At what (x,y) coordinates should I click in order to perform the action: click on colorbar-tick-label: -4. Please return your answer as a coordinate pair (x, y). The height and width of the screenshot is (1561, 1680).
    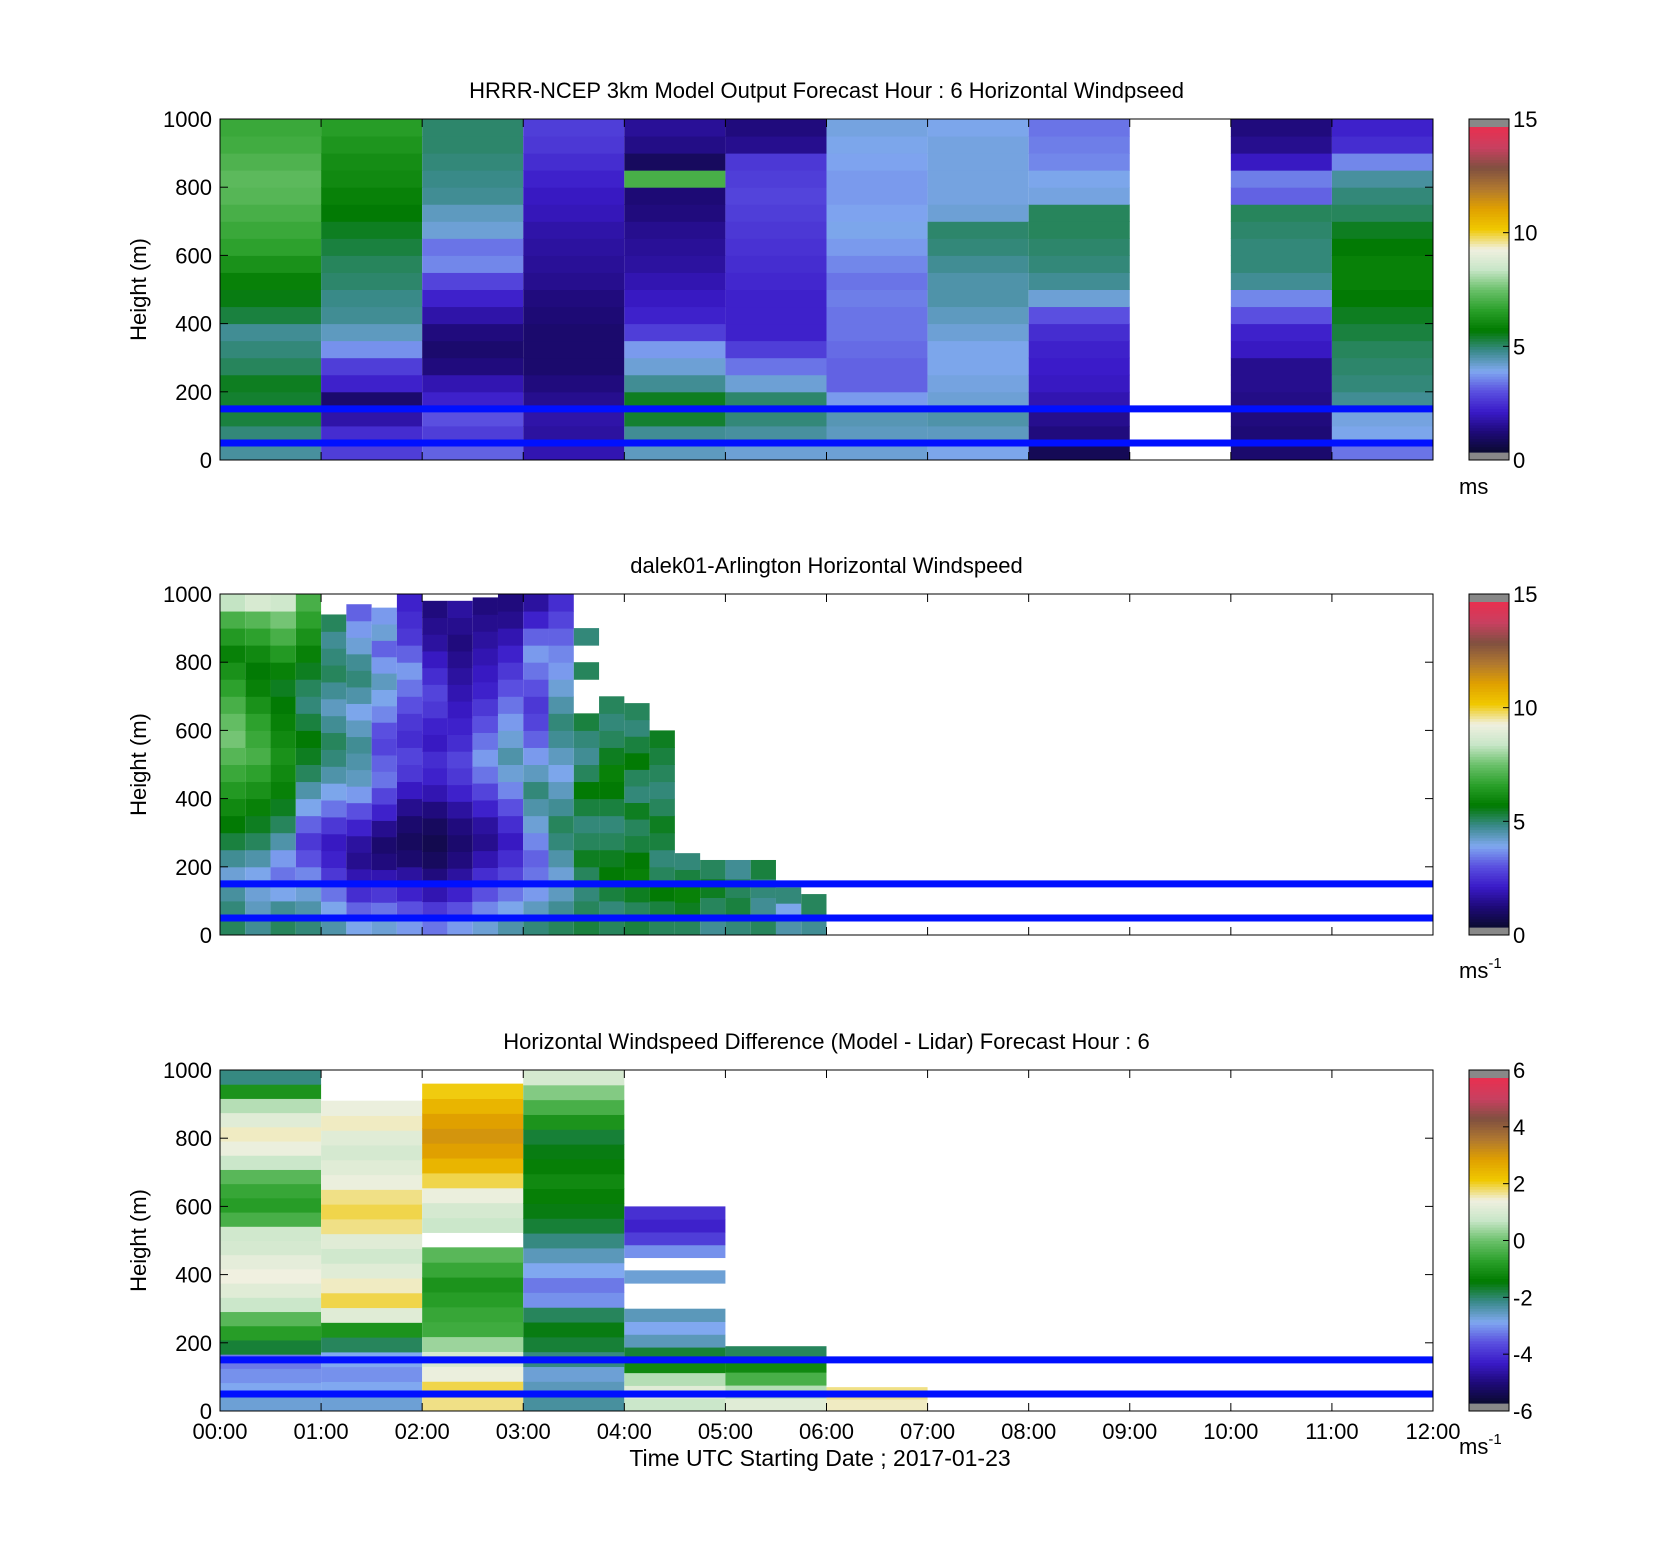
    Looking at the image, I should click on (1523, 1354).